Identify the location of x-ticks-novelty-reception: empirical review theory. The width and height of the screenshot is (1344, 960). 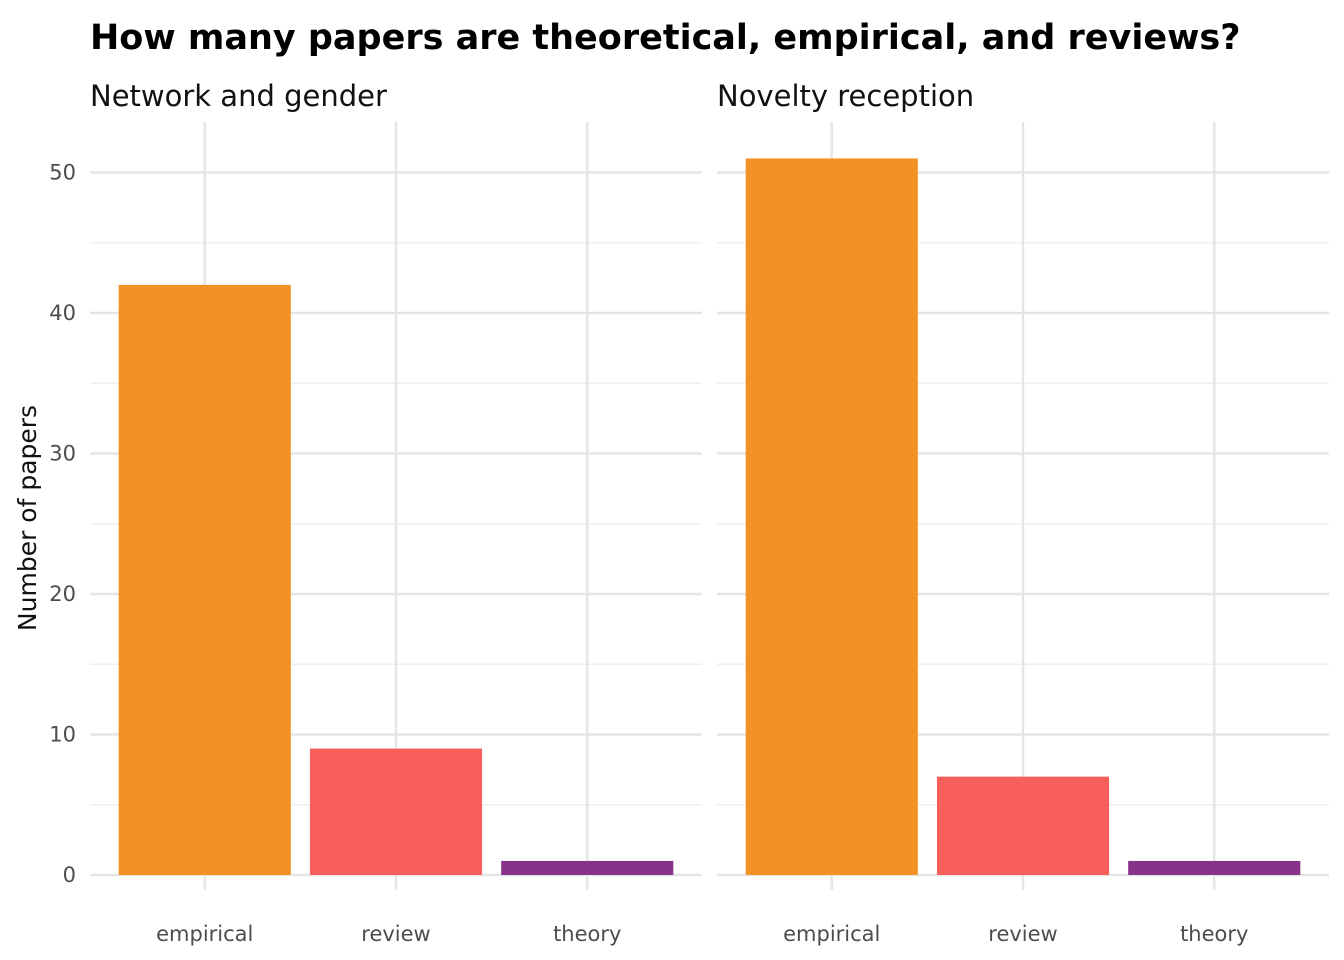
(1015, 934).